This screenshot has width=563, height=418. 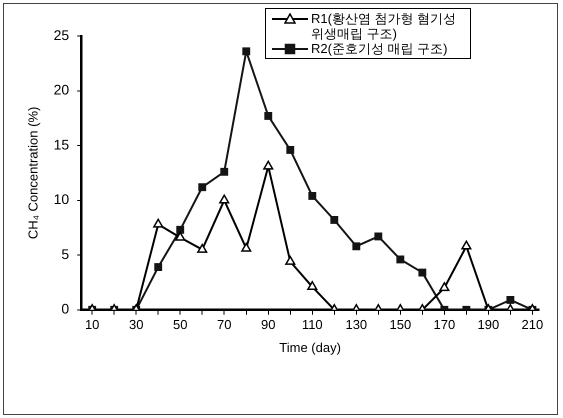 I want to click on legend-label: R2(준호기성 매립 구조), so click(x=379, y=48).